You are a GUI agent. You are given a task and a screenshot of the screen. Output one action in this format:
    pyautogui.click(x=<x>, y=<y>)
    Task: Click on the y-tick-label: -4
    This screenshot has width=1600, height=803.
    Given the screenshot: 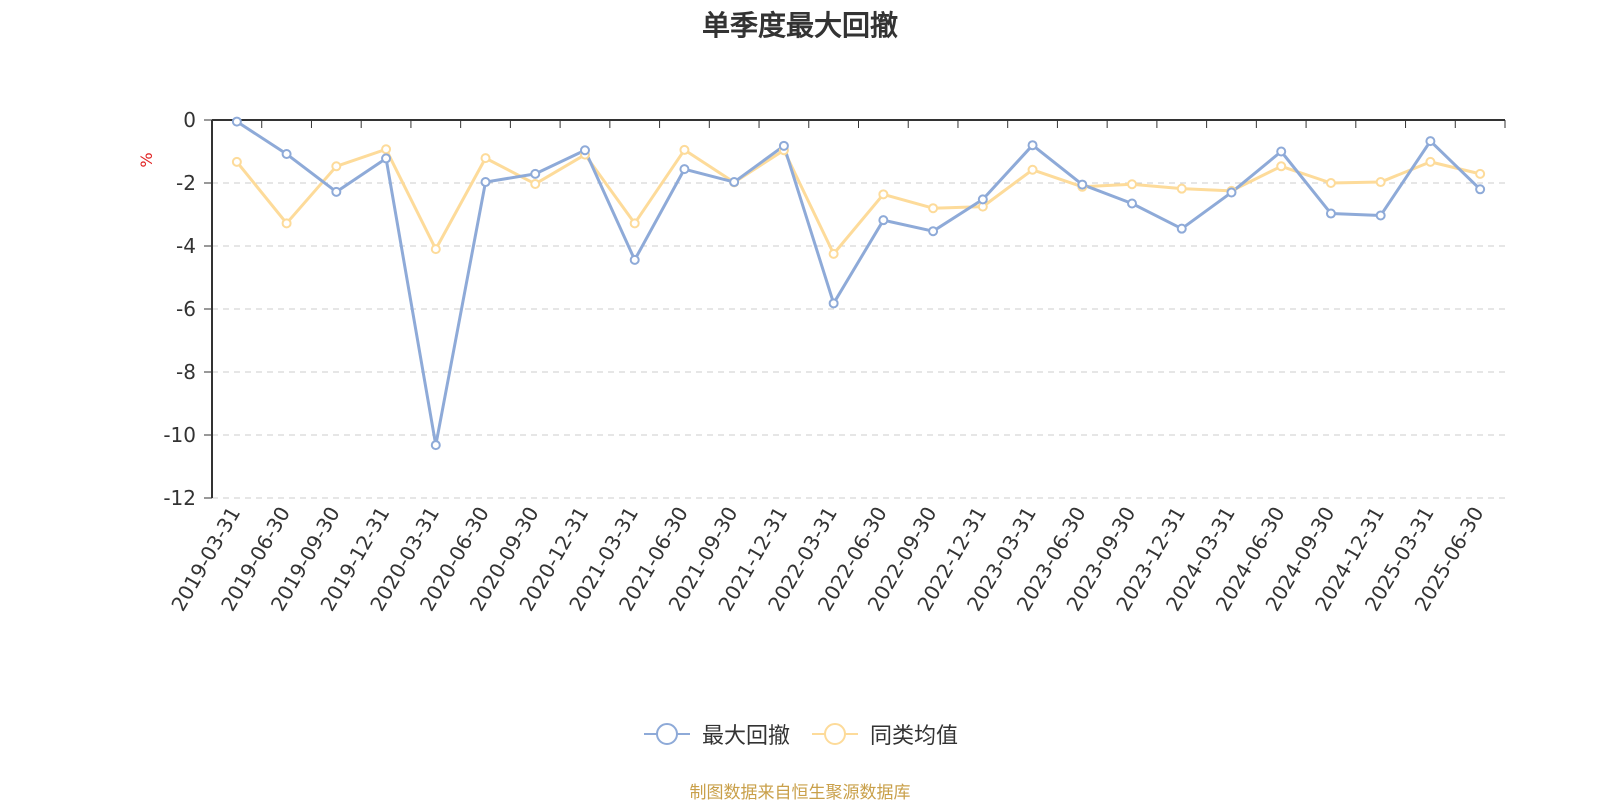 What is the action you would take?
    pyautogui.click(x=186, y=246)
    